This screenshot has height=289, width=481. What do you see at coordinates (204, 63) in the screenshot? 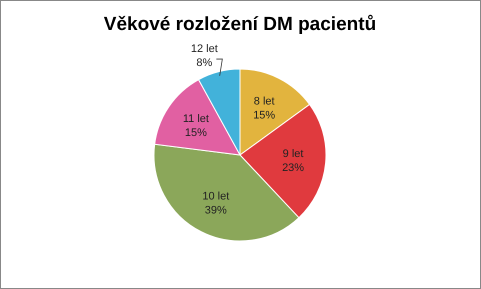
I see `data-label: 8%` at bounding box center [204, 63].